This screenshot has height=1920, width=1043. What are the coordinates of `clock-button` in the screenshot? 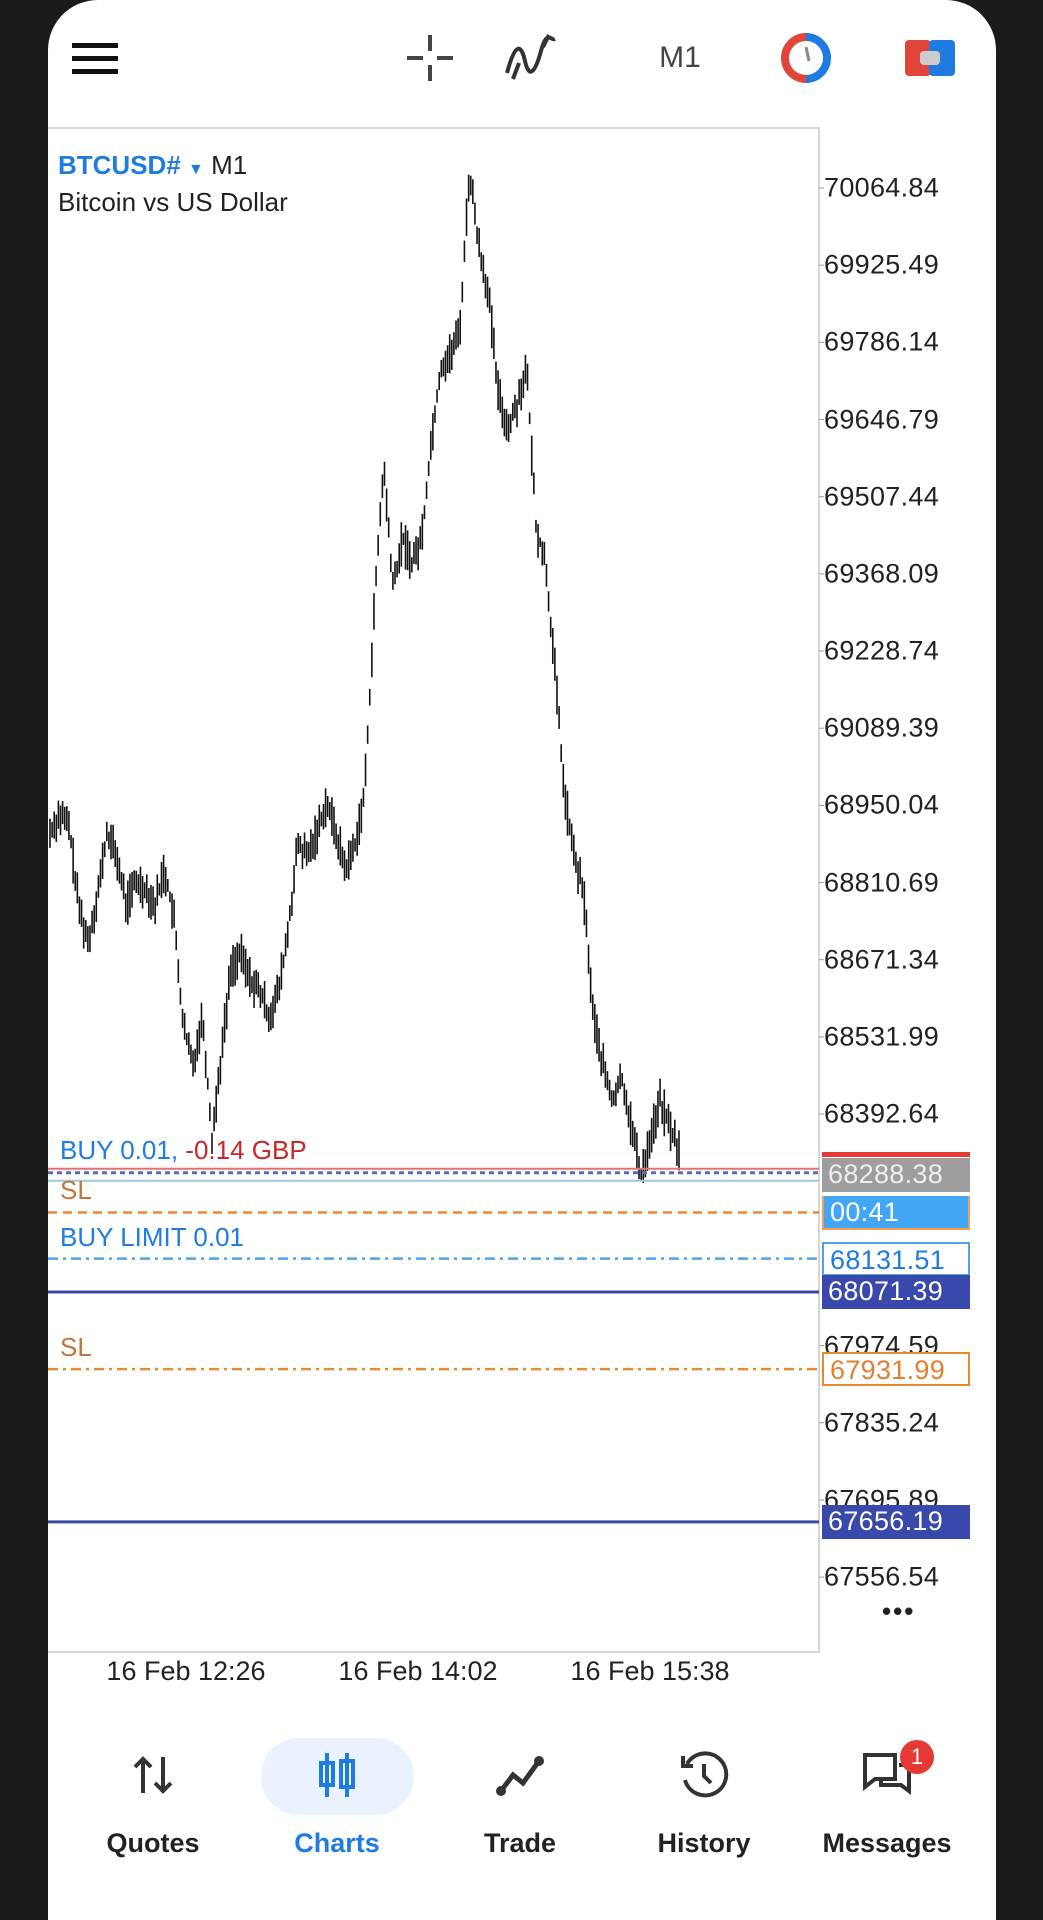 It's located at (806, 58).